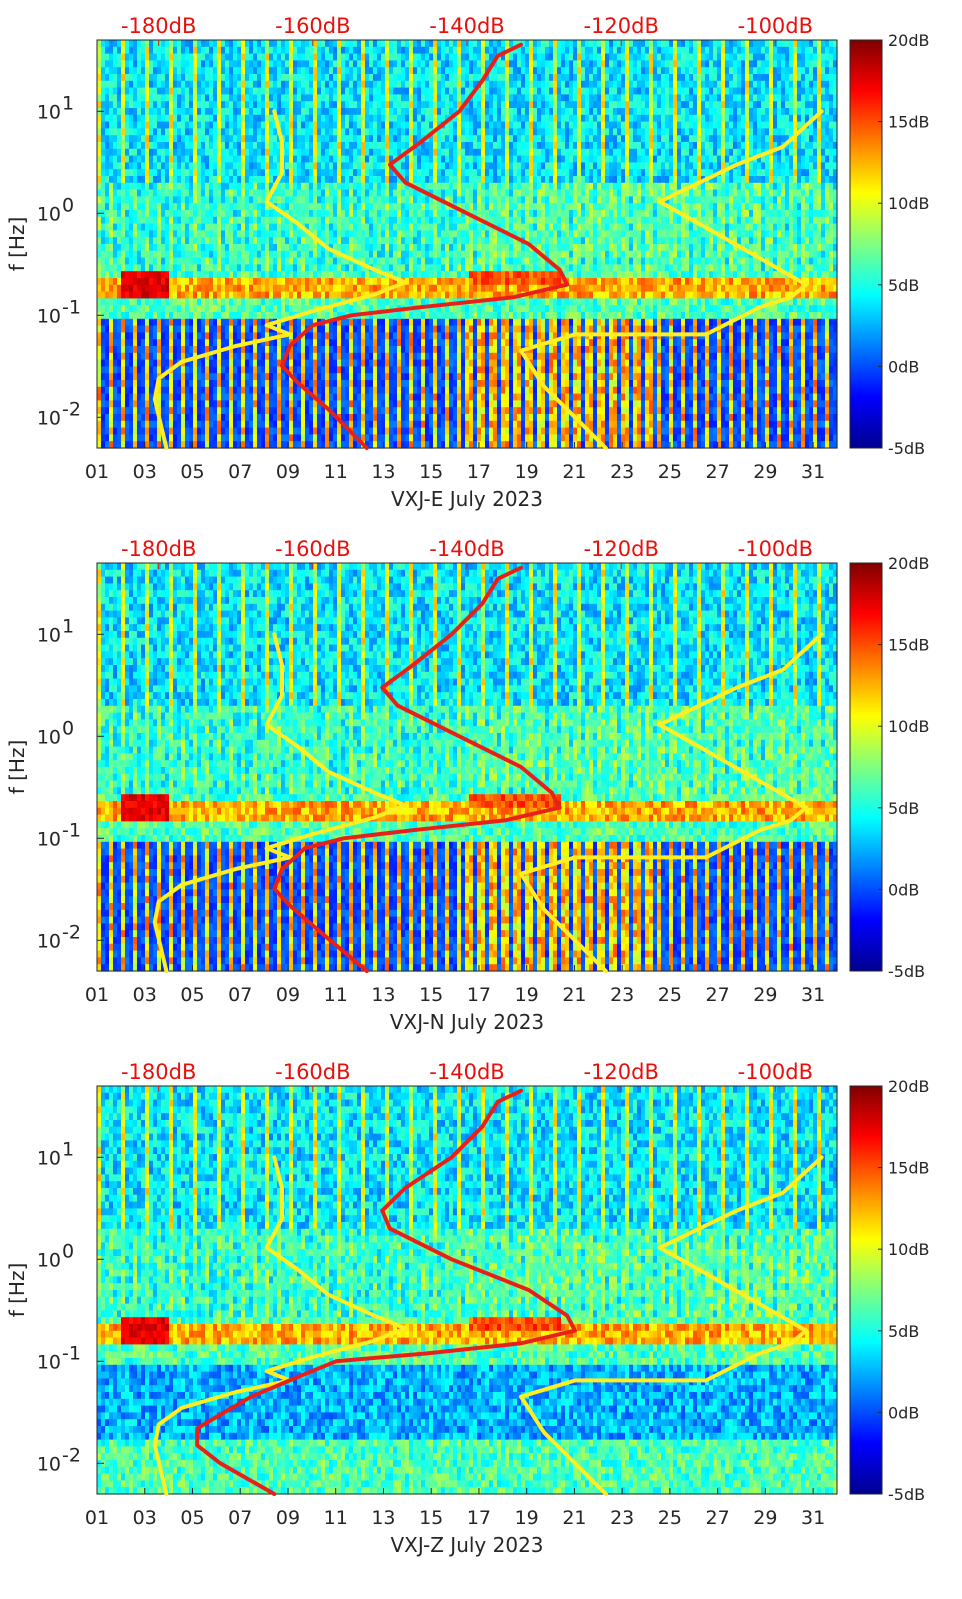 The image size is (962, 1599). Describe the element at coordinates (670, 1518) in the screenshot. I see `x-tick-label: 25` at that location.